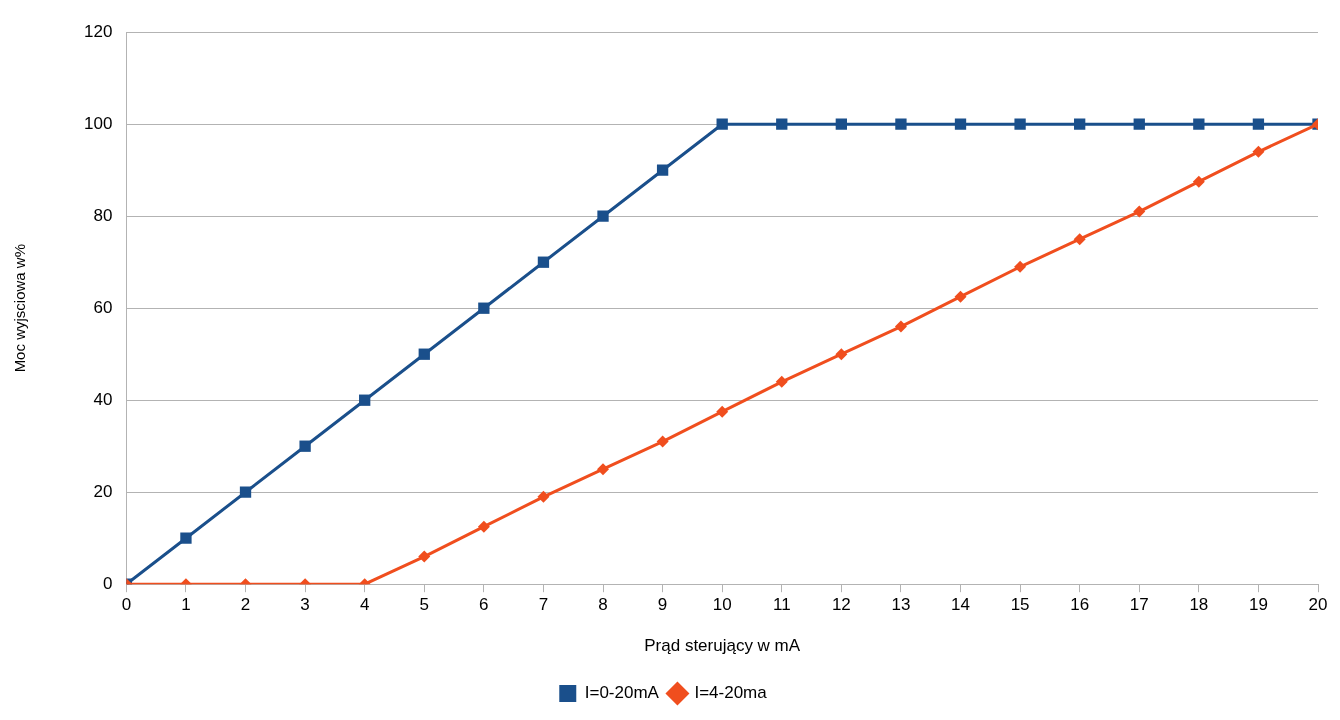 The image size is (1340, 720). Describe the element at coordinates (103, 399) in the screenshot. I see `y-tick-label: 40` at that location.